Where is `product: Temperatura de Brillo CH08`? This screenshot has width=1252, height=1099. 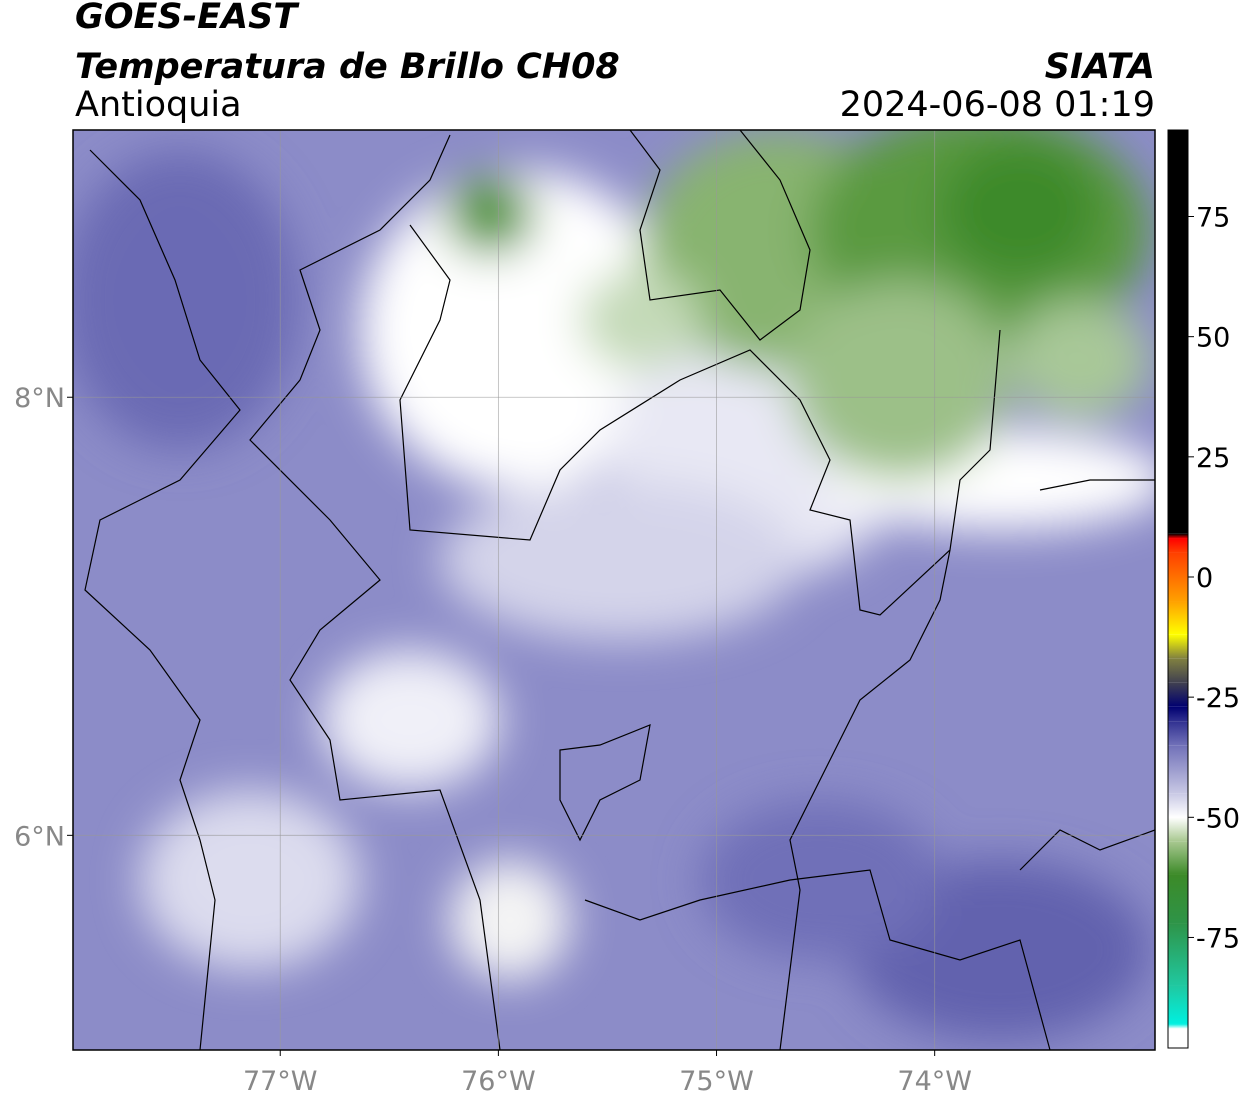
product: Temperatura de Brillo CH08 is located at coordinates (347, 67).